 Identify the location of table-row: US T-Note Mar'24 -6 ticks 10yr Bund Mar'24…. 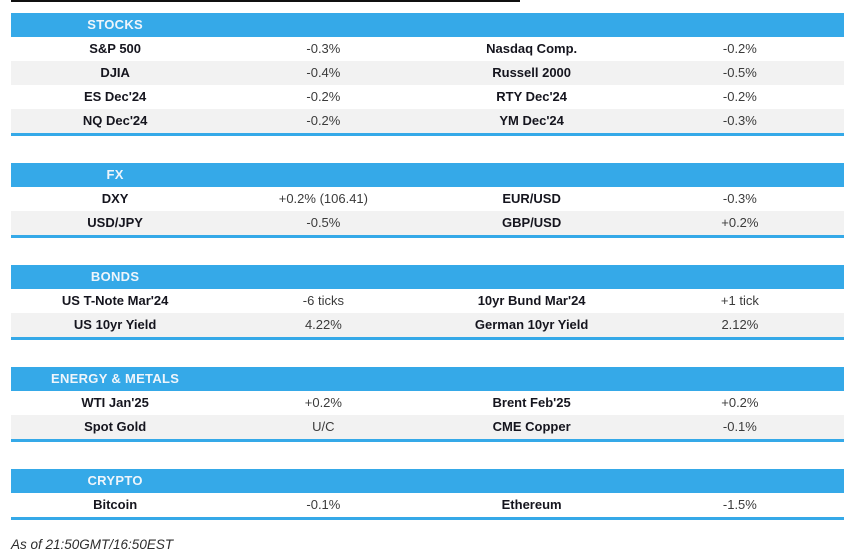
(427, 301).